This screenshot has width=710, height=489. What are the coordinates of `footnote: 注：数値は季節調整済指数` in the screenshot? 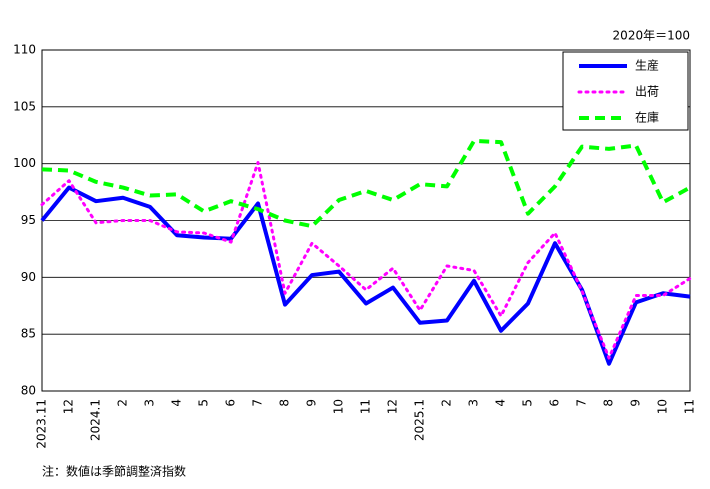 It's located at (114, 471).